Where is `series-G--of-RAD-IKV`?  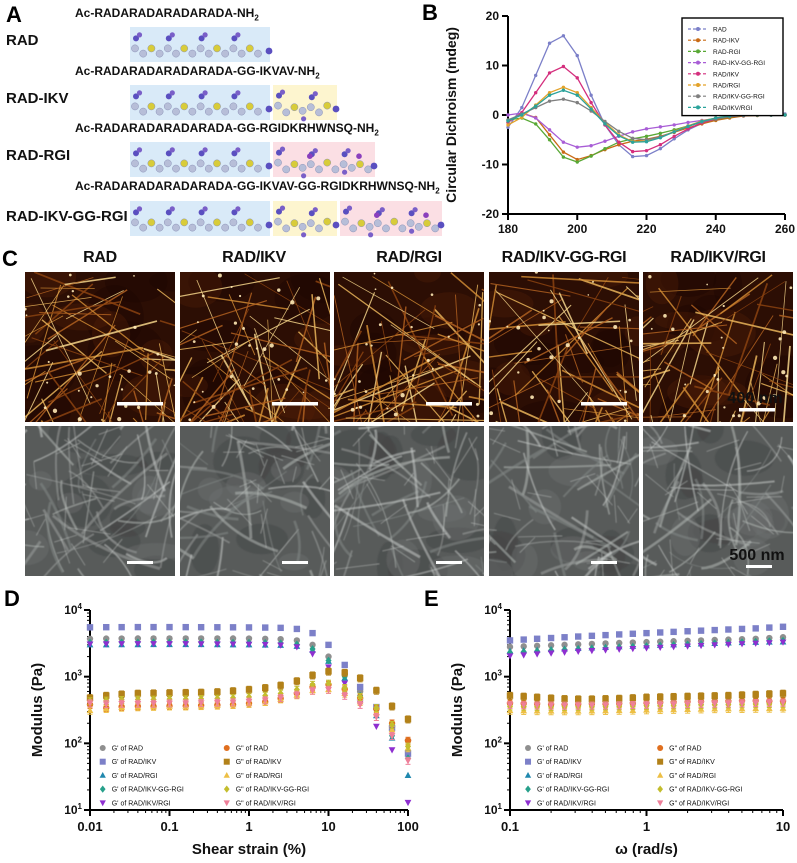 series-G--of-RAD-IKV is located at coordinates (249, 690).